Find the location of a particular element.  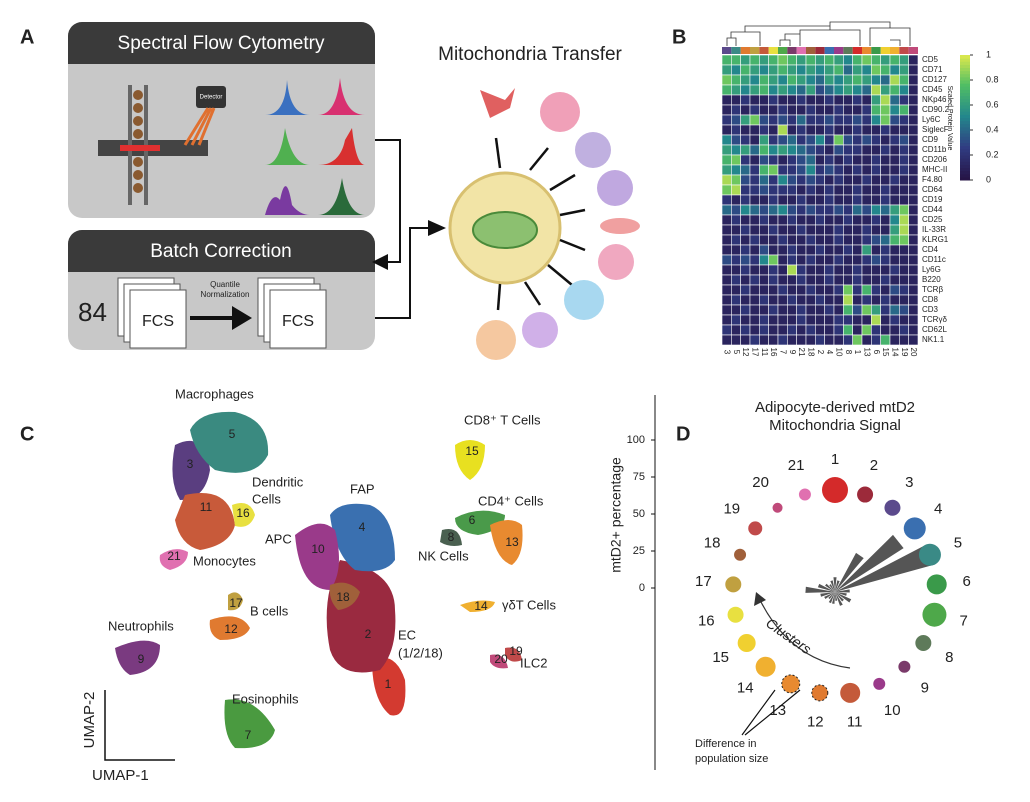

arrow-head is located at coordinates (760, 599).